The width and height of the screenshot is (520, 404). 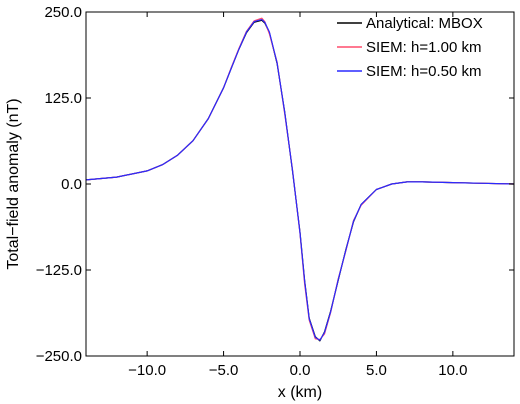 What do you see at coordinates (424, 23) in the screenshot?
I see `legend-entry-label: Analytical: MBOX` at bounding box center [424, 23].